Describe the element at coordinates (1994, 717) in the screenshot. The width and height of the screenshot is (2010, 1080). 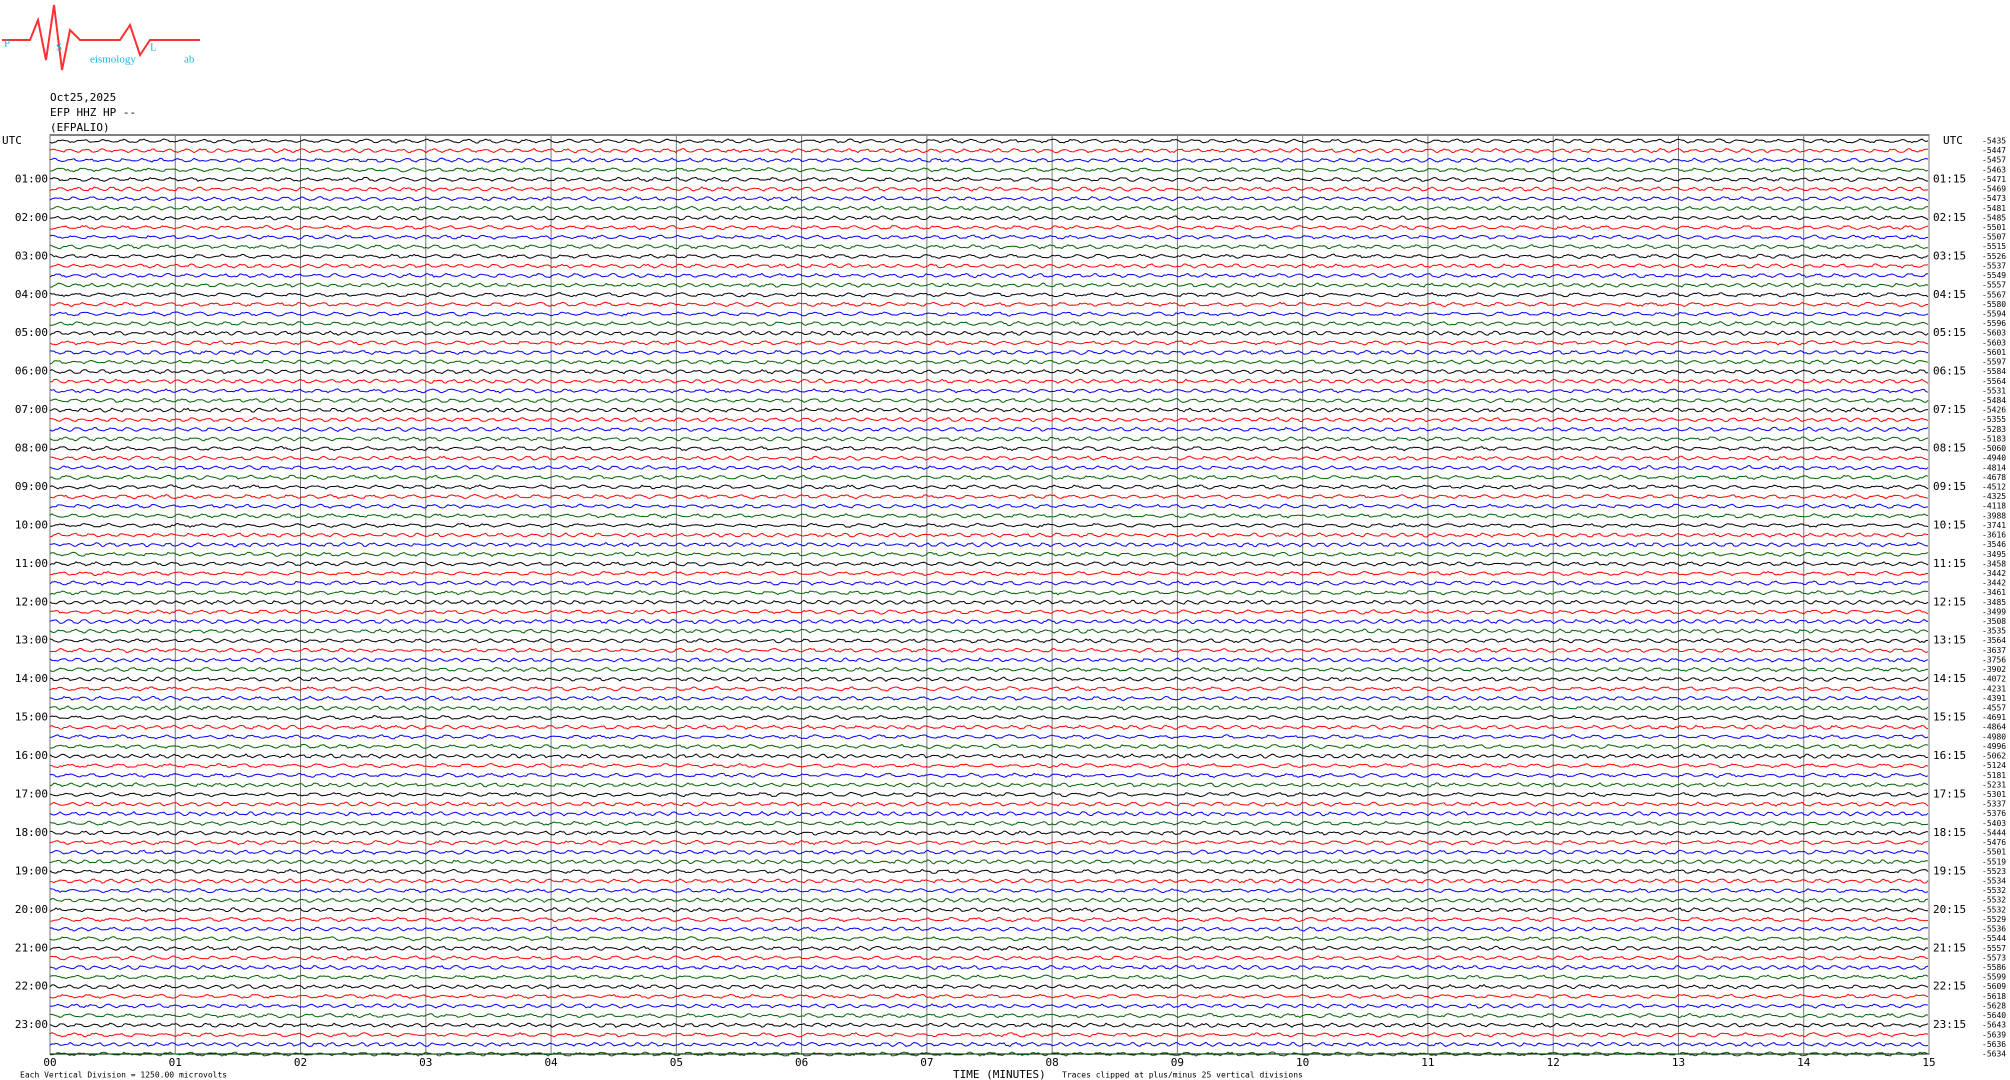
I see `offset-label: -4691` at that location.